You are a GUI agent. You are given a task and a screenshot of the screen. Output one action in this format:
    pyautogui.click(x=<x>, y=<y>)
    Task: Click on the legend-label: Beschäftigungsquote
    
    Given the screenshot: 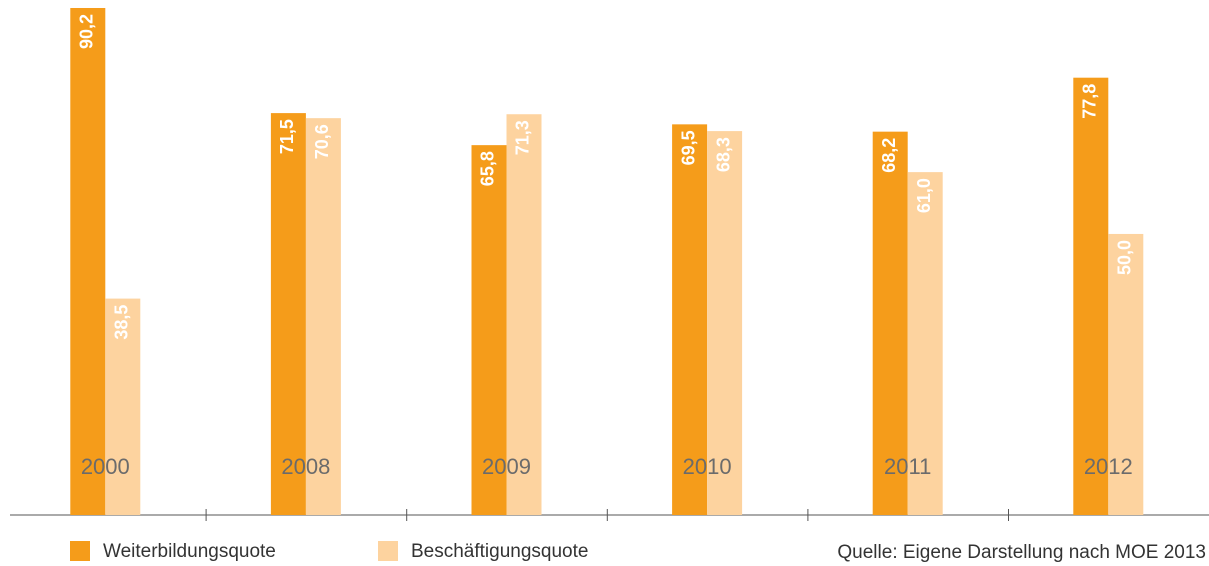 What is the action you would take?
    pyautogui.click(x=499, y=551)
    